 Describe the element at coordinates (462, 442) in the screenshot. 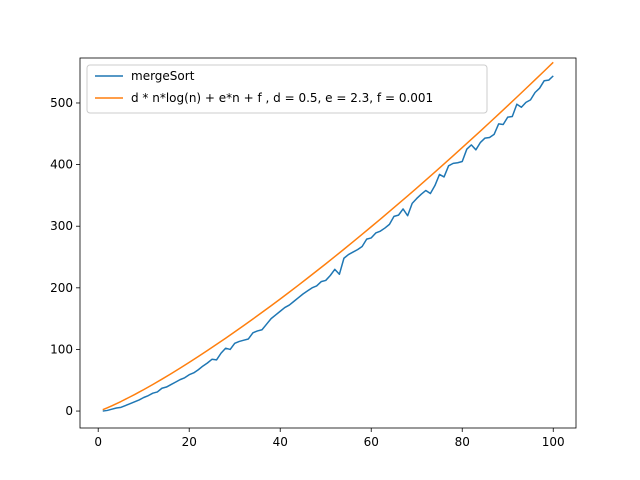

I see `x-tick-label: 80` at that location.